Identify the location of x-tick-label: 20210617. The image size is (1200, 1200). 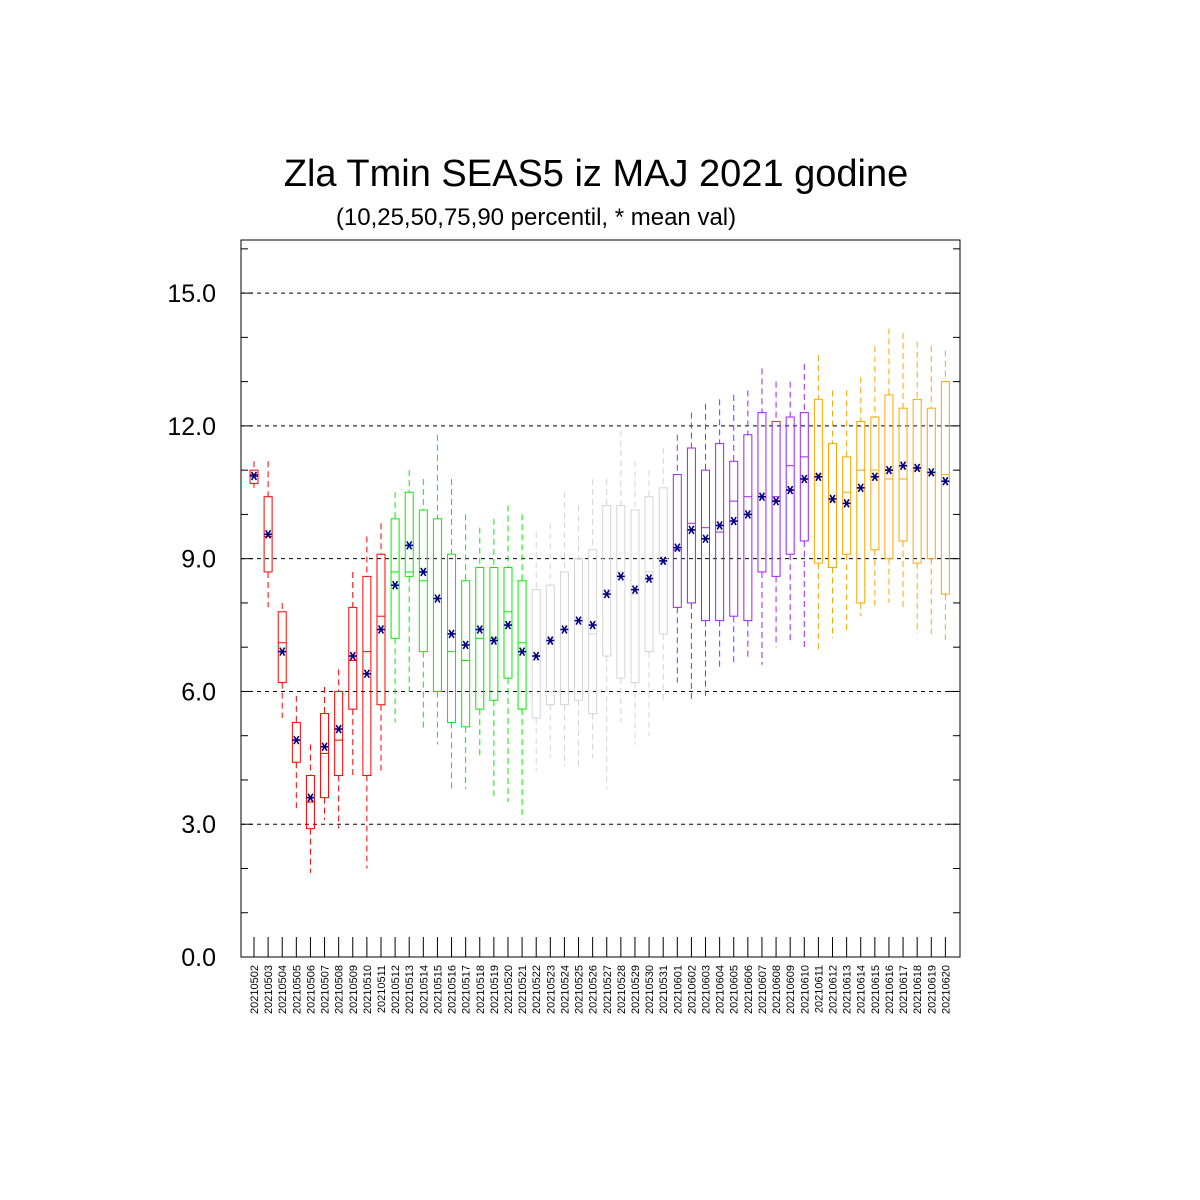
(904, 989).